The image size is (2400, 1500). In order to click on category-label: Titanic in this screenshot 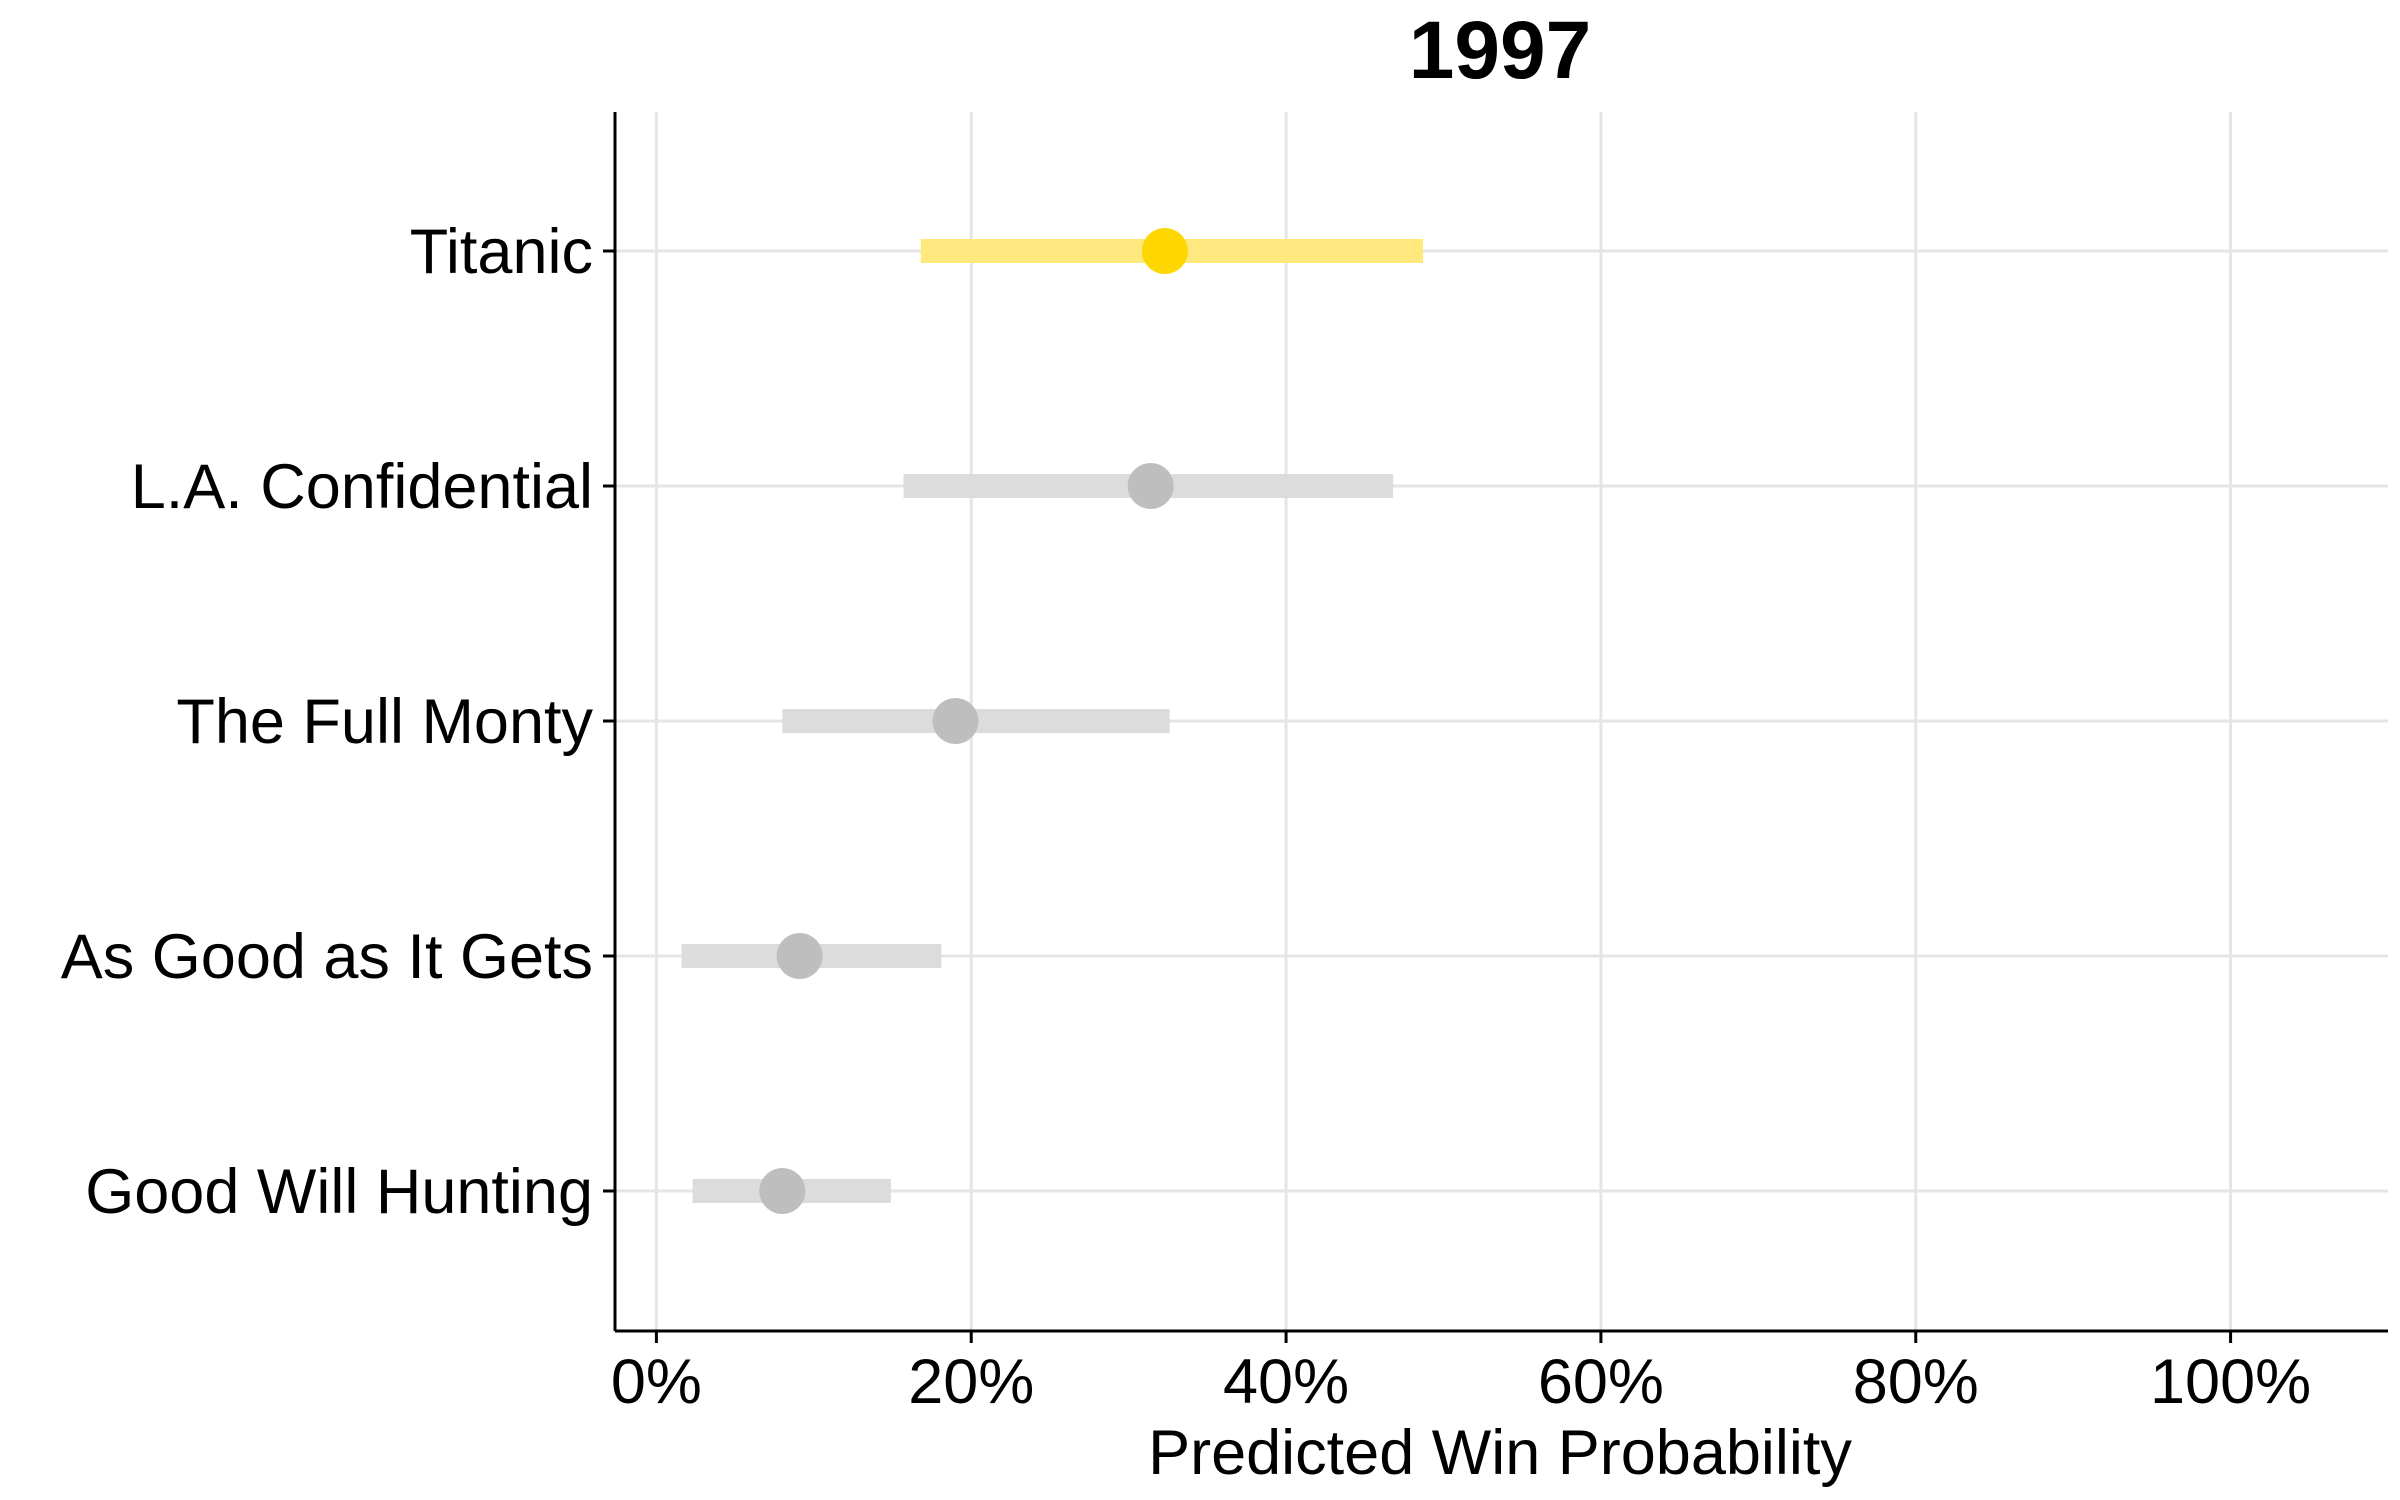, I will do `click(501, 252)`.